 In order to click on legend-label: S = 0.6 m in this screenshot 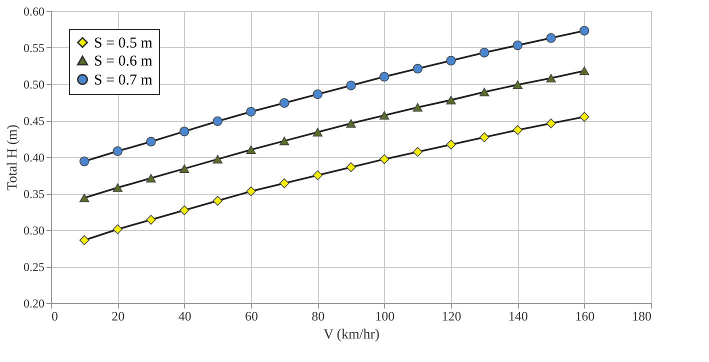, I will do `click(123, 62)`.